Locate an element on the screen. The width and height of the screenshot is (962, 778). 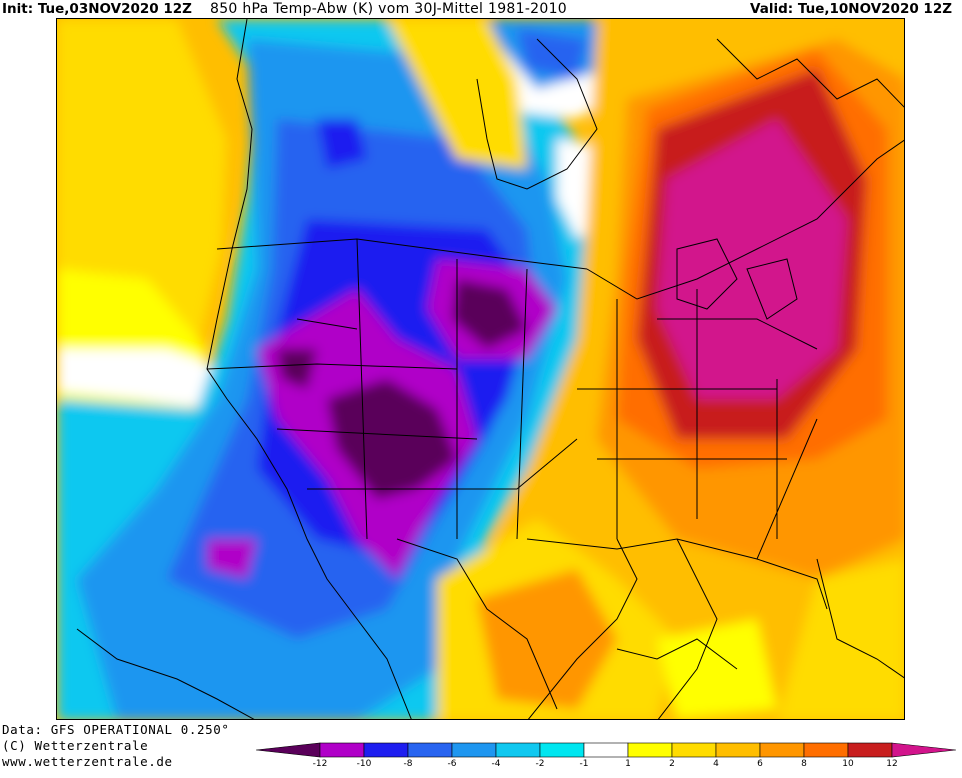
copyright-label: (C) Wetterzentrale is located at coordinates (75, 745).